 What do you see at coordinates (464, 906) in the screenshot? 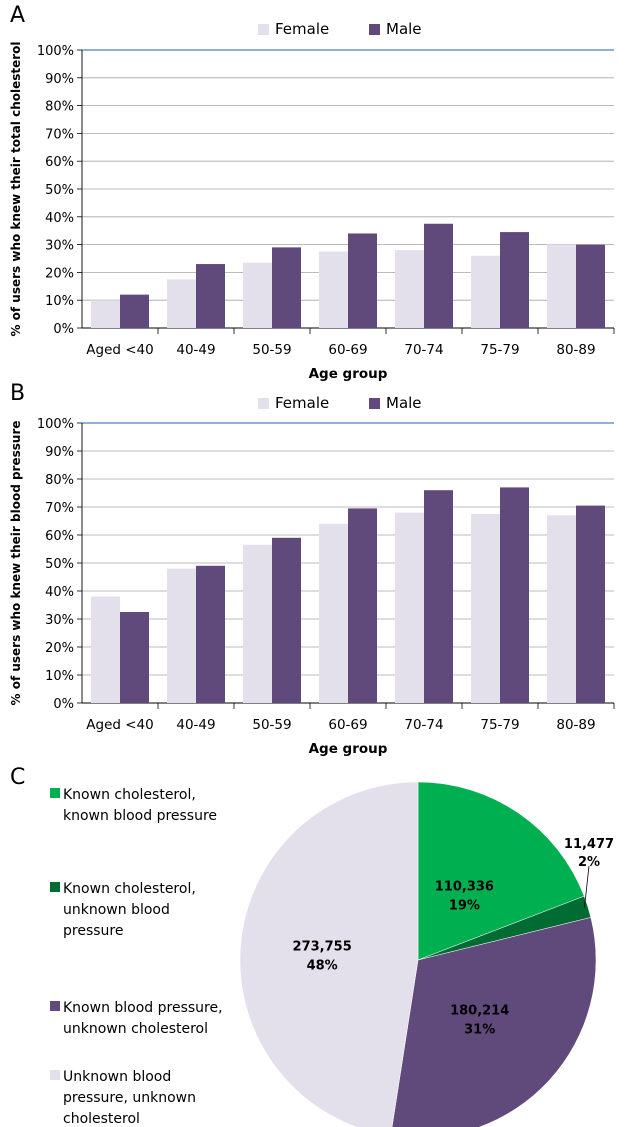
I see `pie-pct-label-0: 19%` at bounding box center [464, 906].